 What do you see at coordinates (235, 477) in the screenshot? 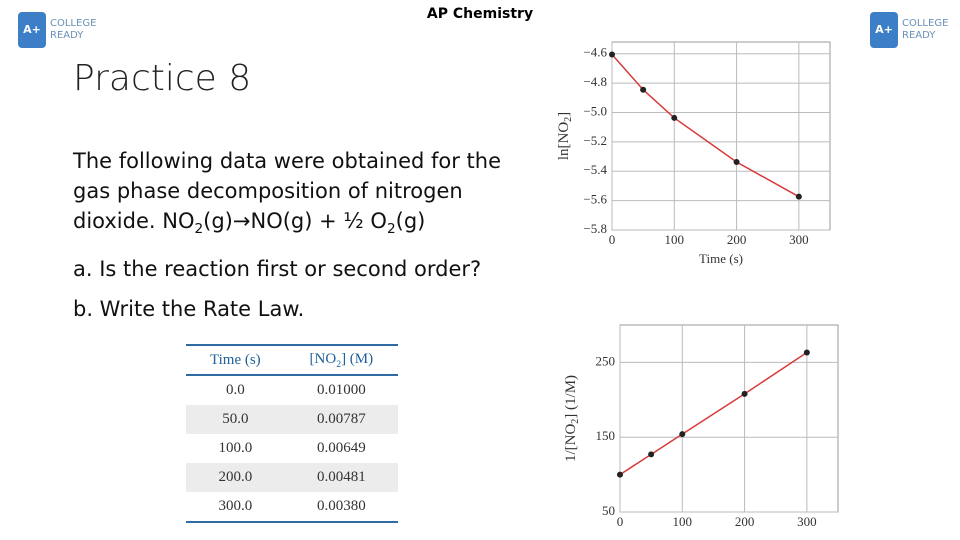
I see `table-cell: 200.0` at bounding box center [235, 477].